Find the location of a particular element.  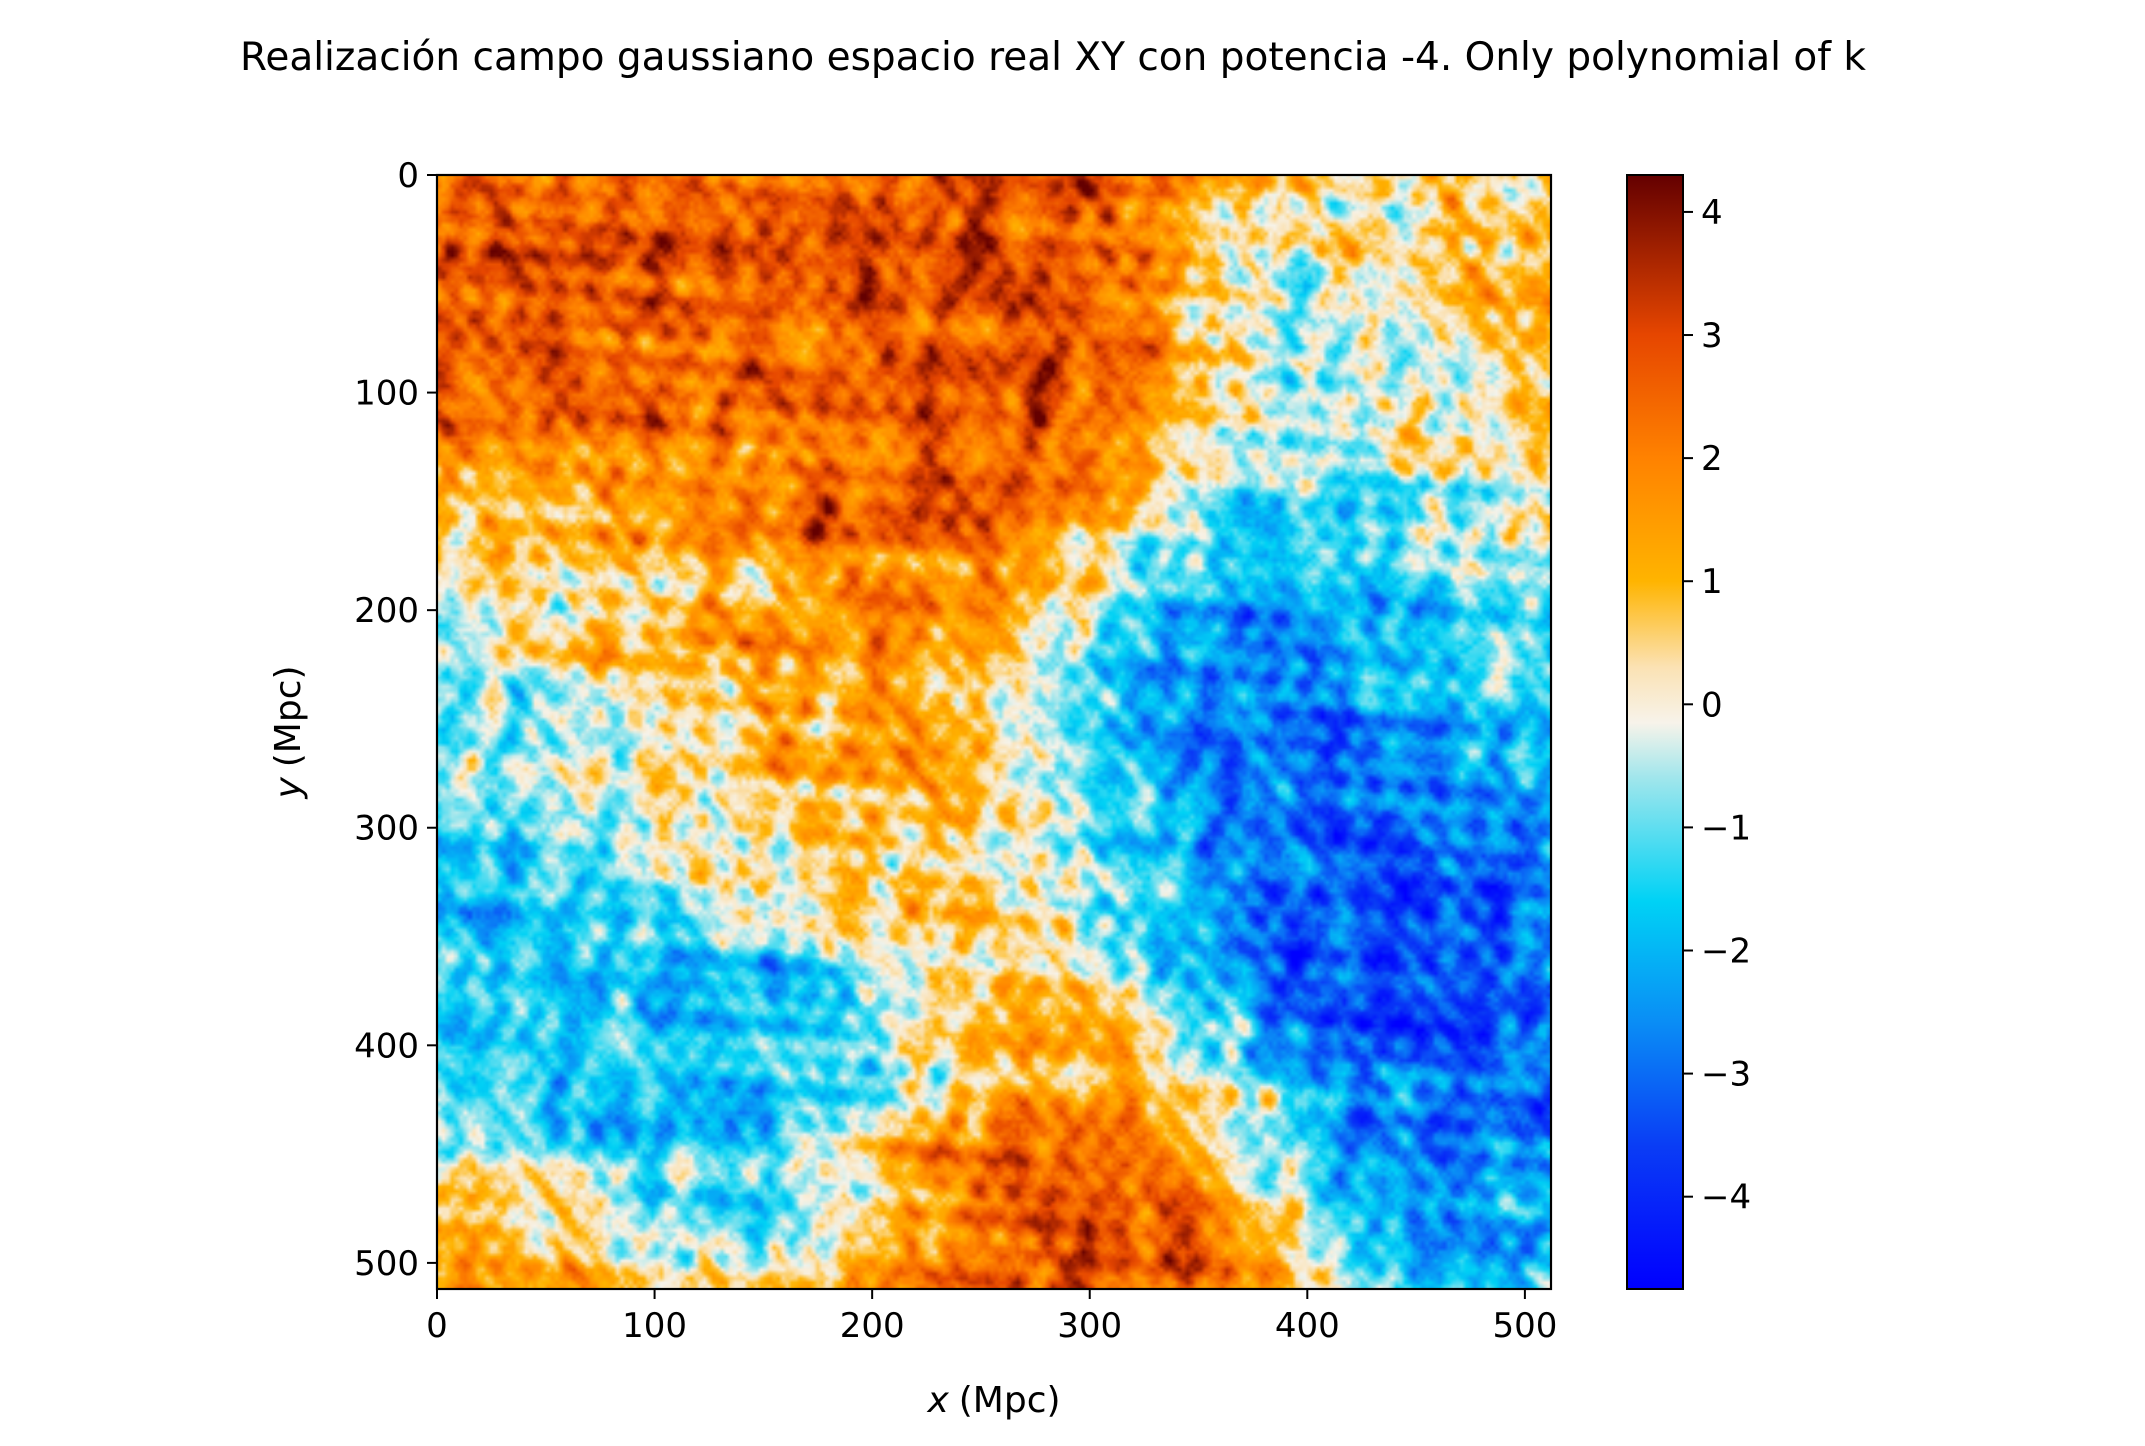

colorbar-ticks: 4 3 2 1 0 −1 −2 −3 −4 is located at coordinates (1717, 705).